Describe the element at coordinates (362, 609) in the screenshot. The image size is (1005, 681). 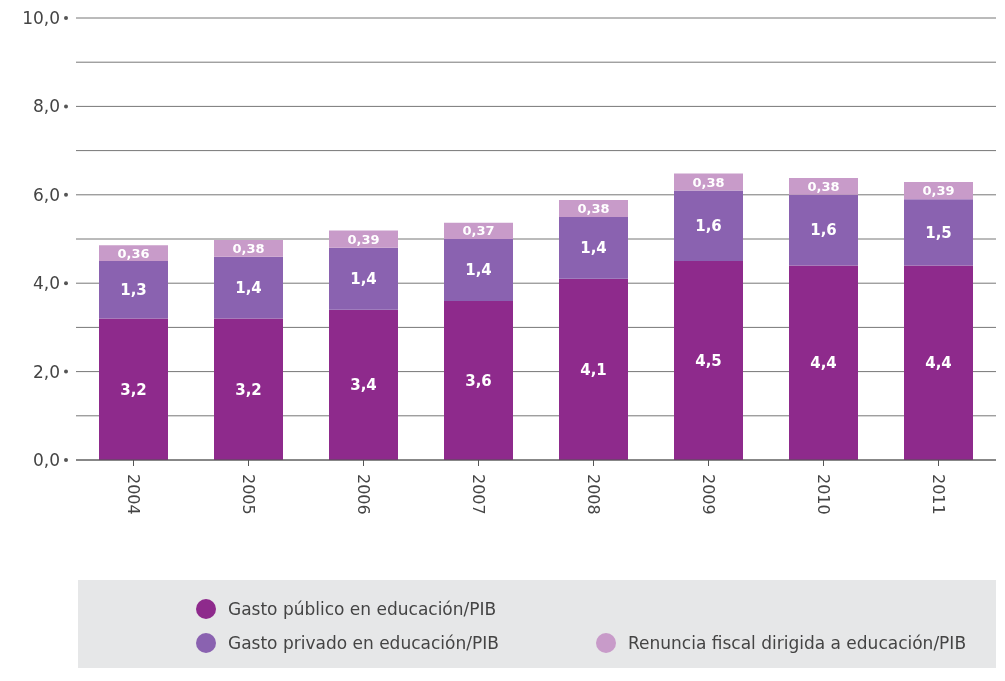
I see `legend-label: Gasto público en educación/PIB` at that location.